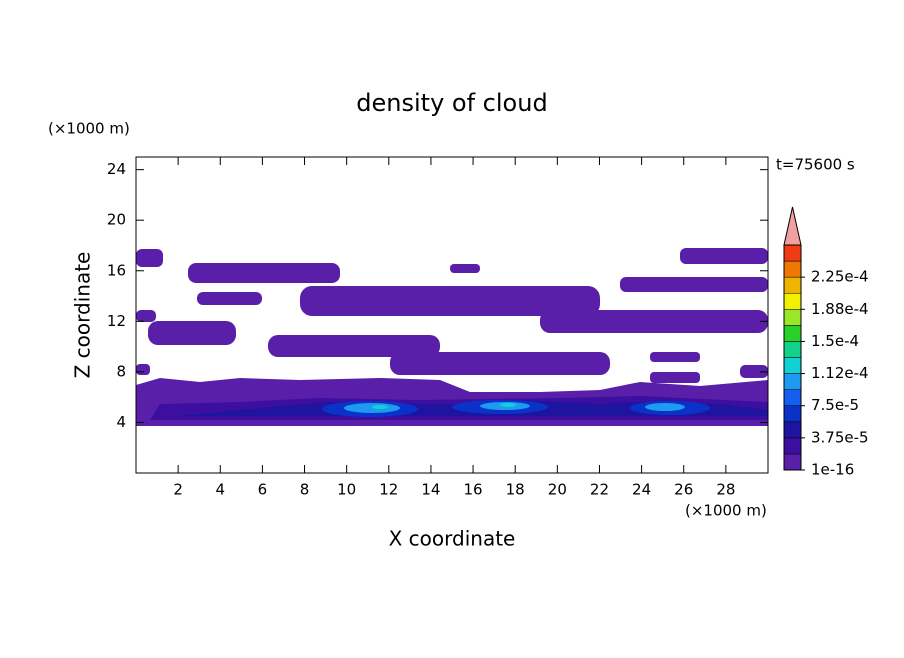  I want to click on x-tick-label: 14, so click(430, 490).